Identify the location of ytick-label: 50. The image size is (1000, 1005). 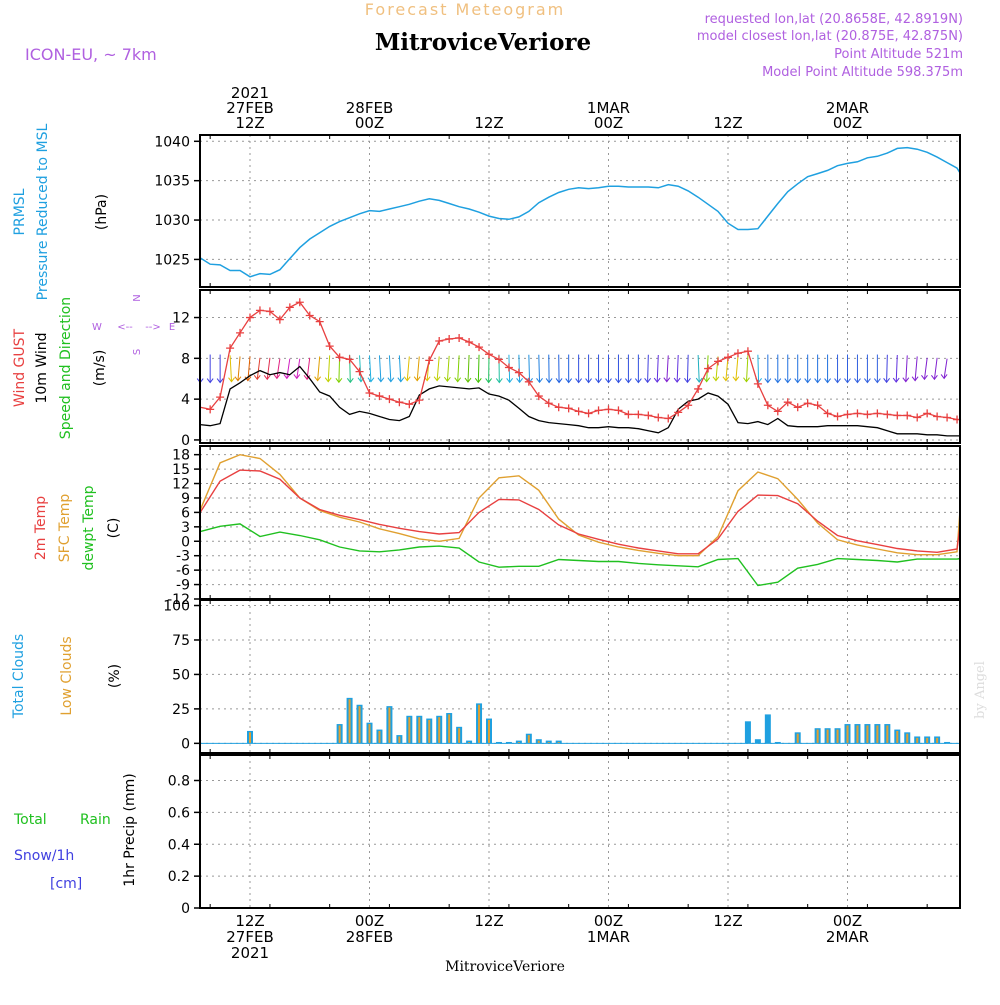
(181, 675).